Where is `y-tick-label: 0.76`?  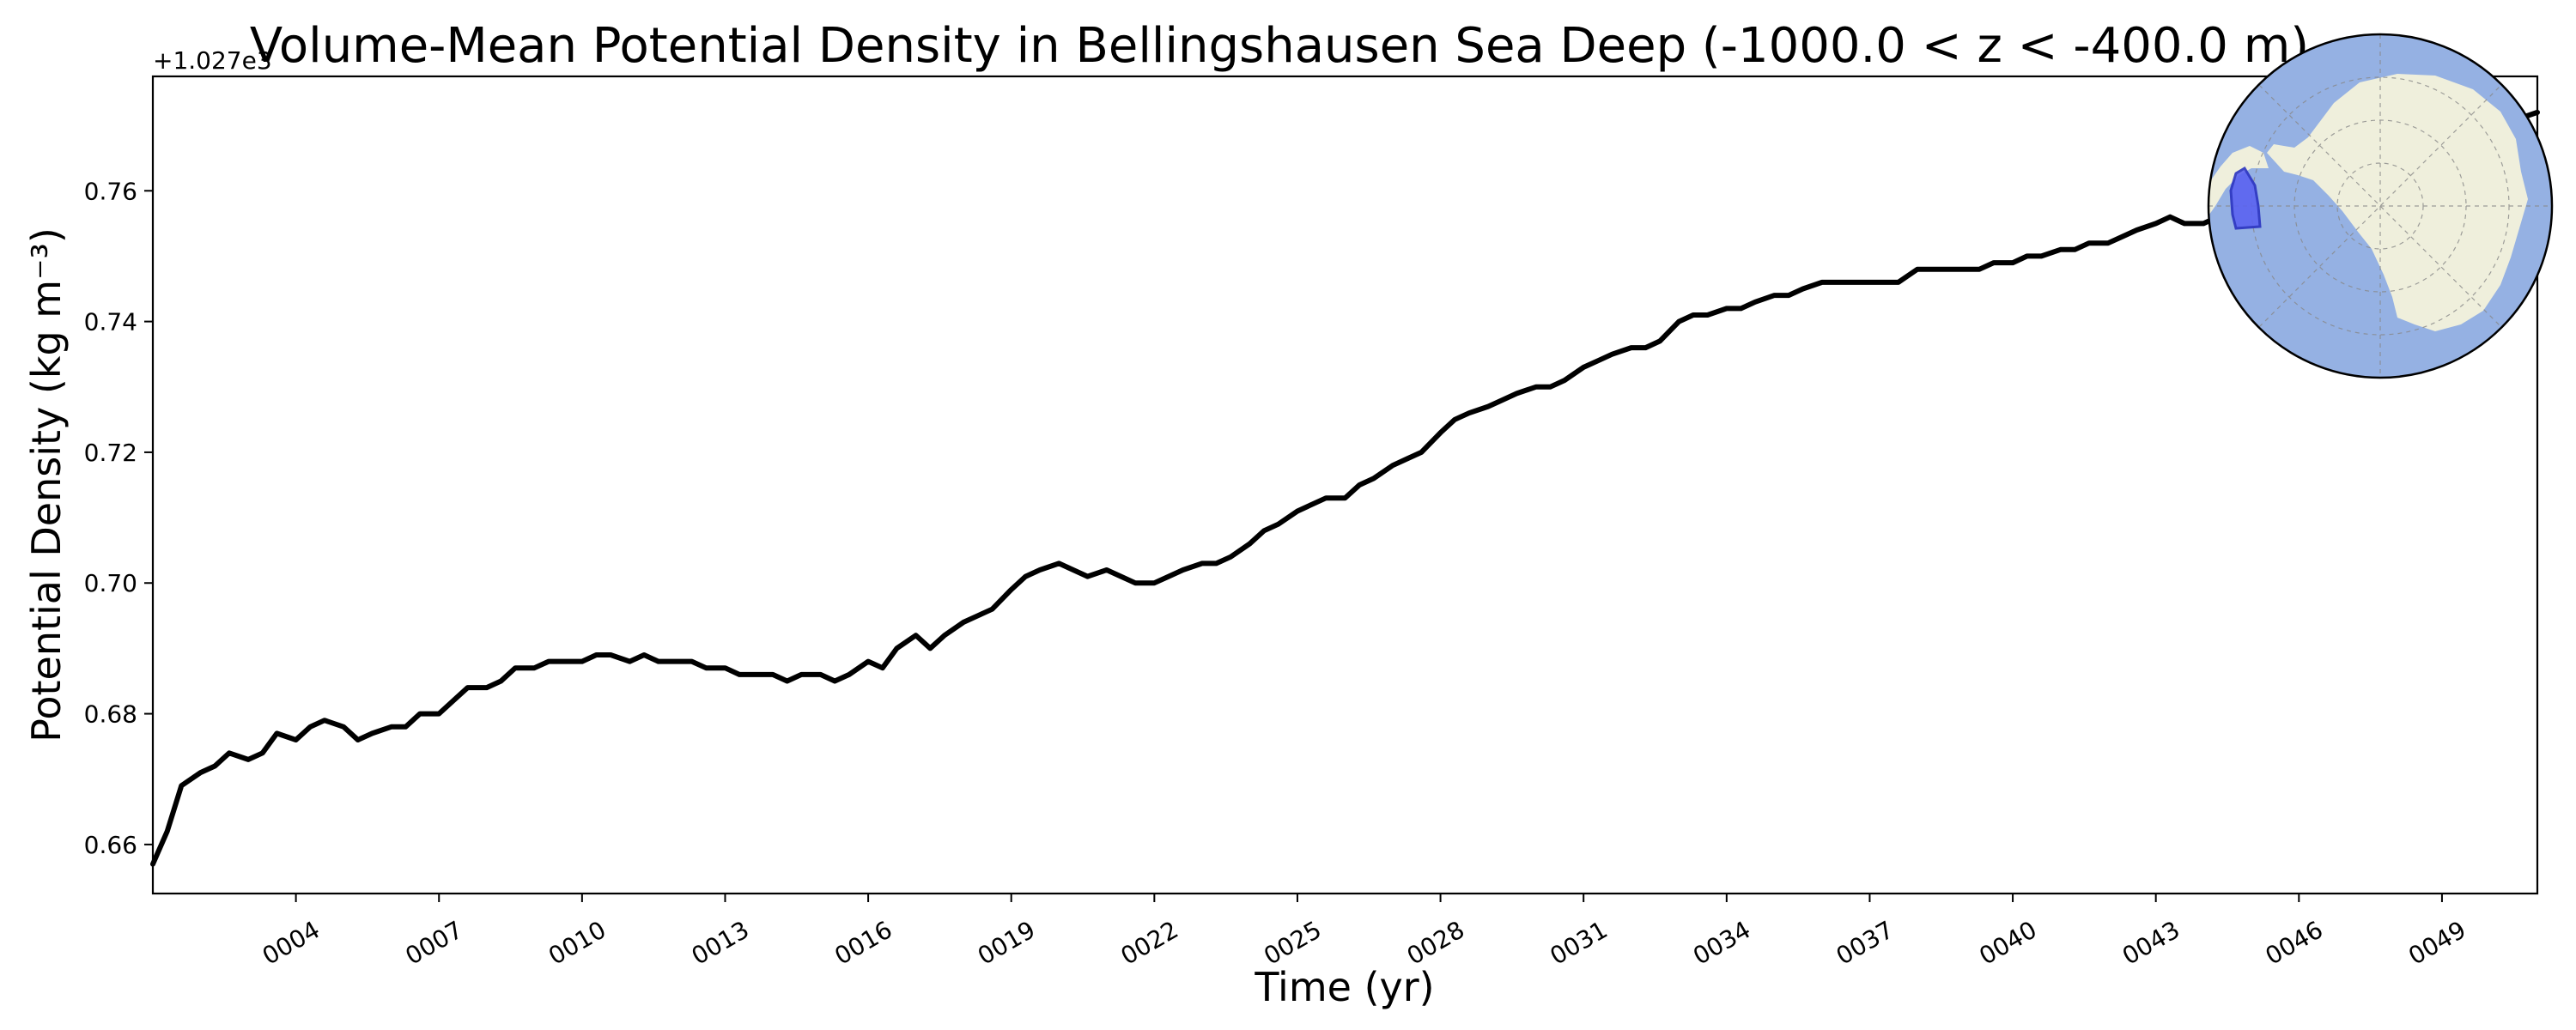 y-tick-label: 0.76 is located at coordinates (111, 191).